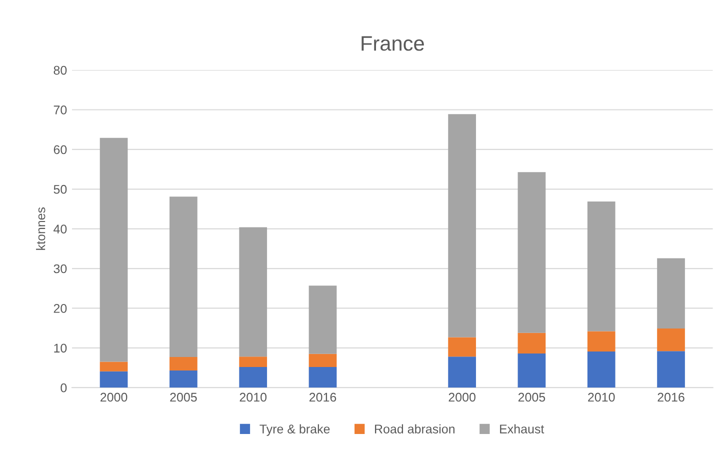  What do you see at coordinates (60, 110) in the screenshot?
I see `y-tick-label: 70` at bounding box center [60, 110].